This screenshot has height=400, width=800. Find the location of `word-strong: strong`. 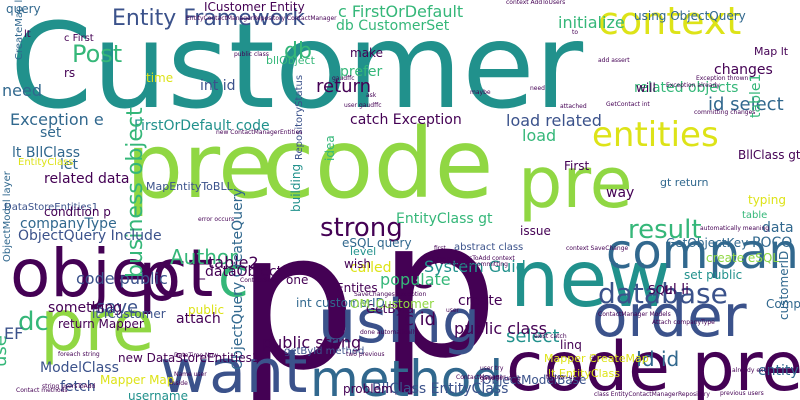

word-strong: strong is located at coordinates (361, 228).